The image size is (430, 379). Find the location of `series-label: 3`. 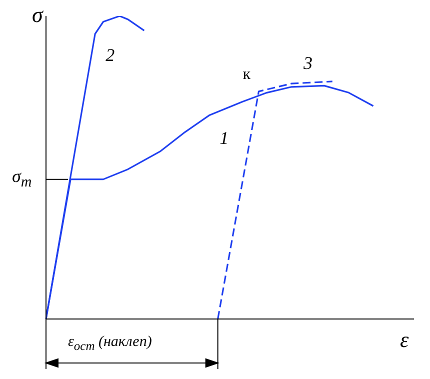

series-label: 3 is located at coordinates (307, 62).